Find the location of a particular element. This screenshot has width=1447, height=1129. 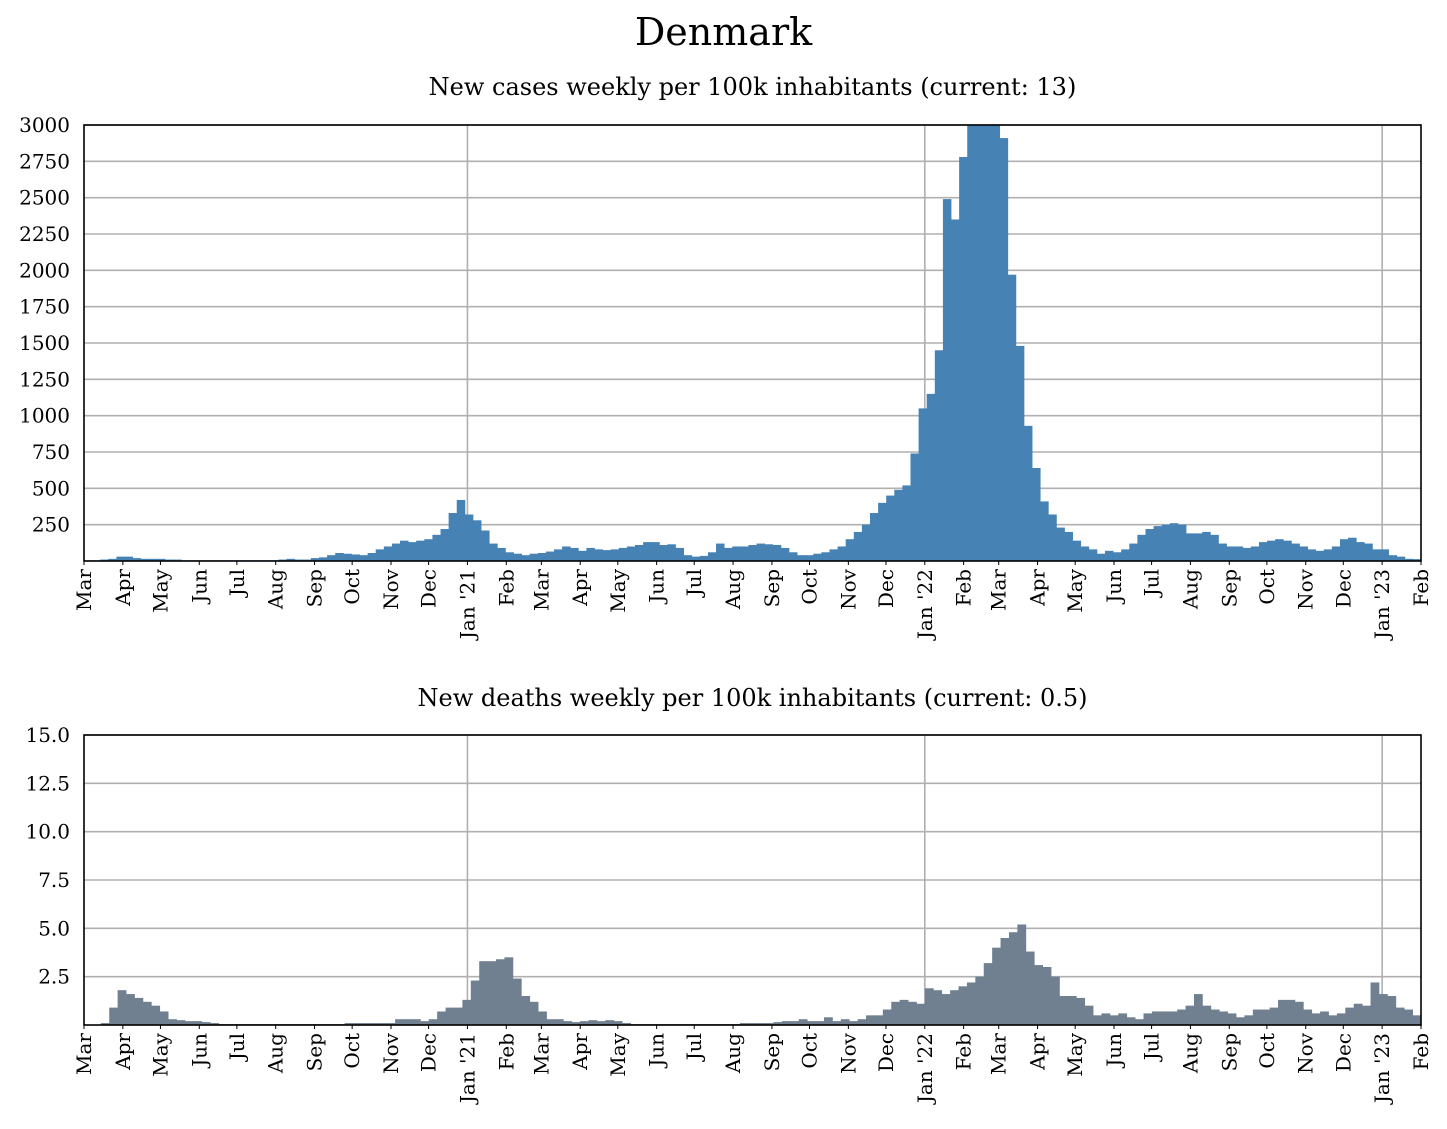

deaths-x-tick-label: Dec is located at coordinates (1343, 1052).